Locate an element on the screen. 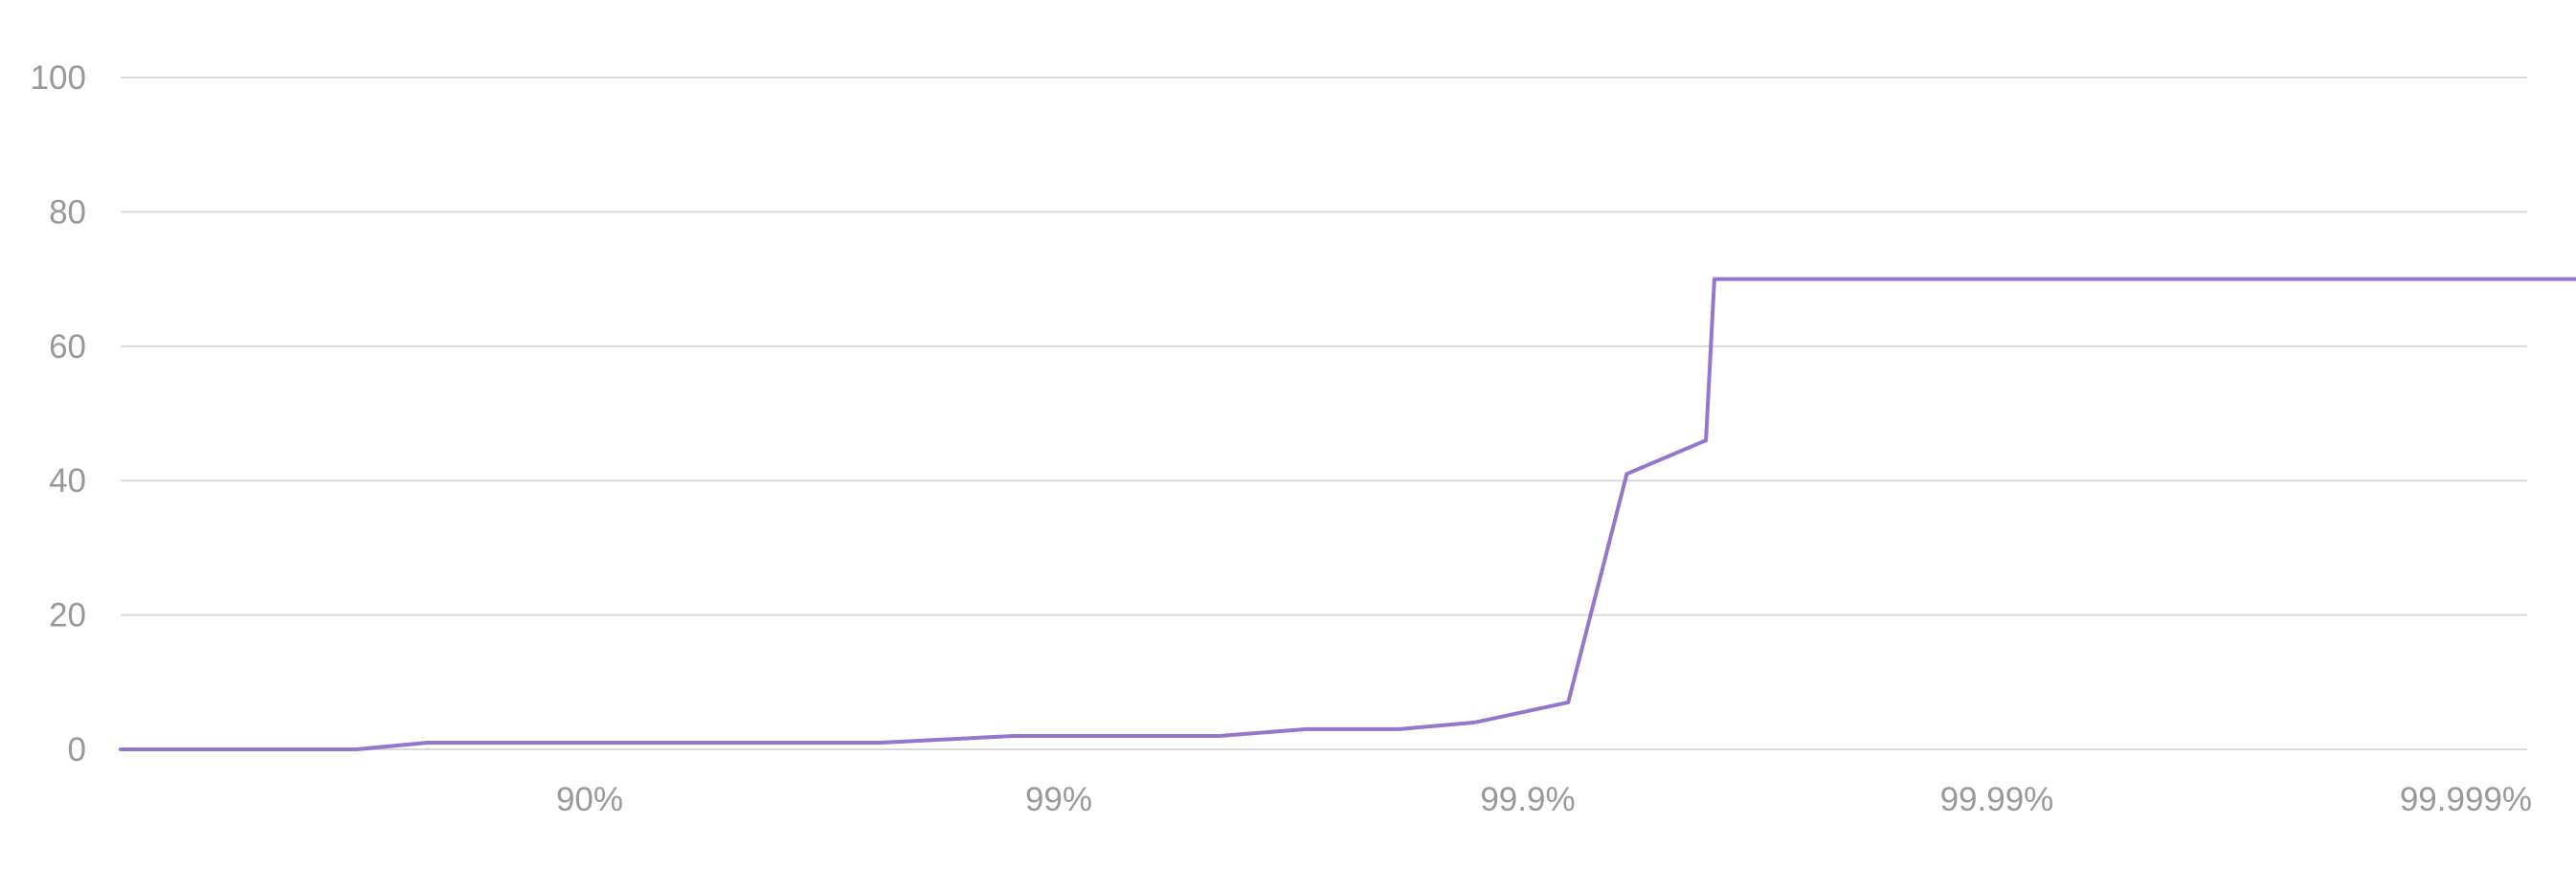 The width and height of the screenshot is (2576, 869). y-tick-label: 100 is located at coordinates (59, 78).